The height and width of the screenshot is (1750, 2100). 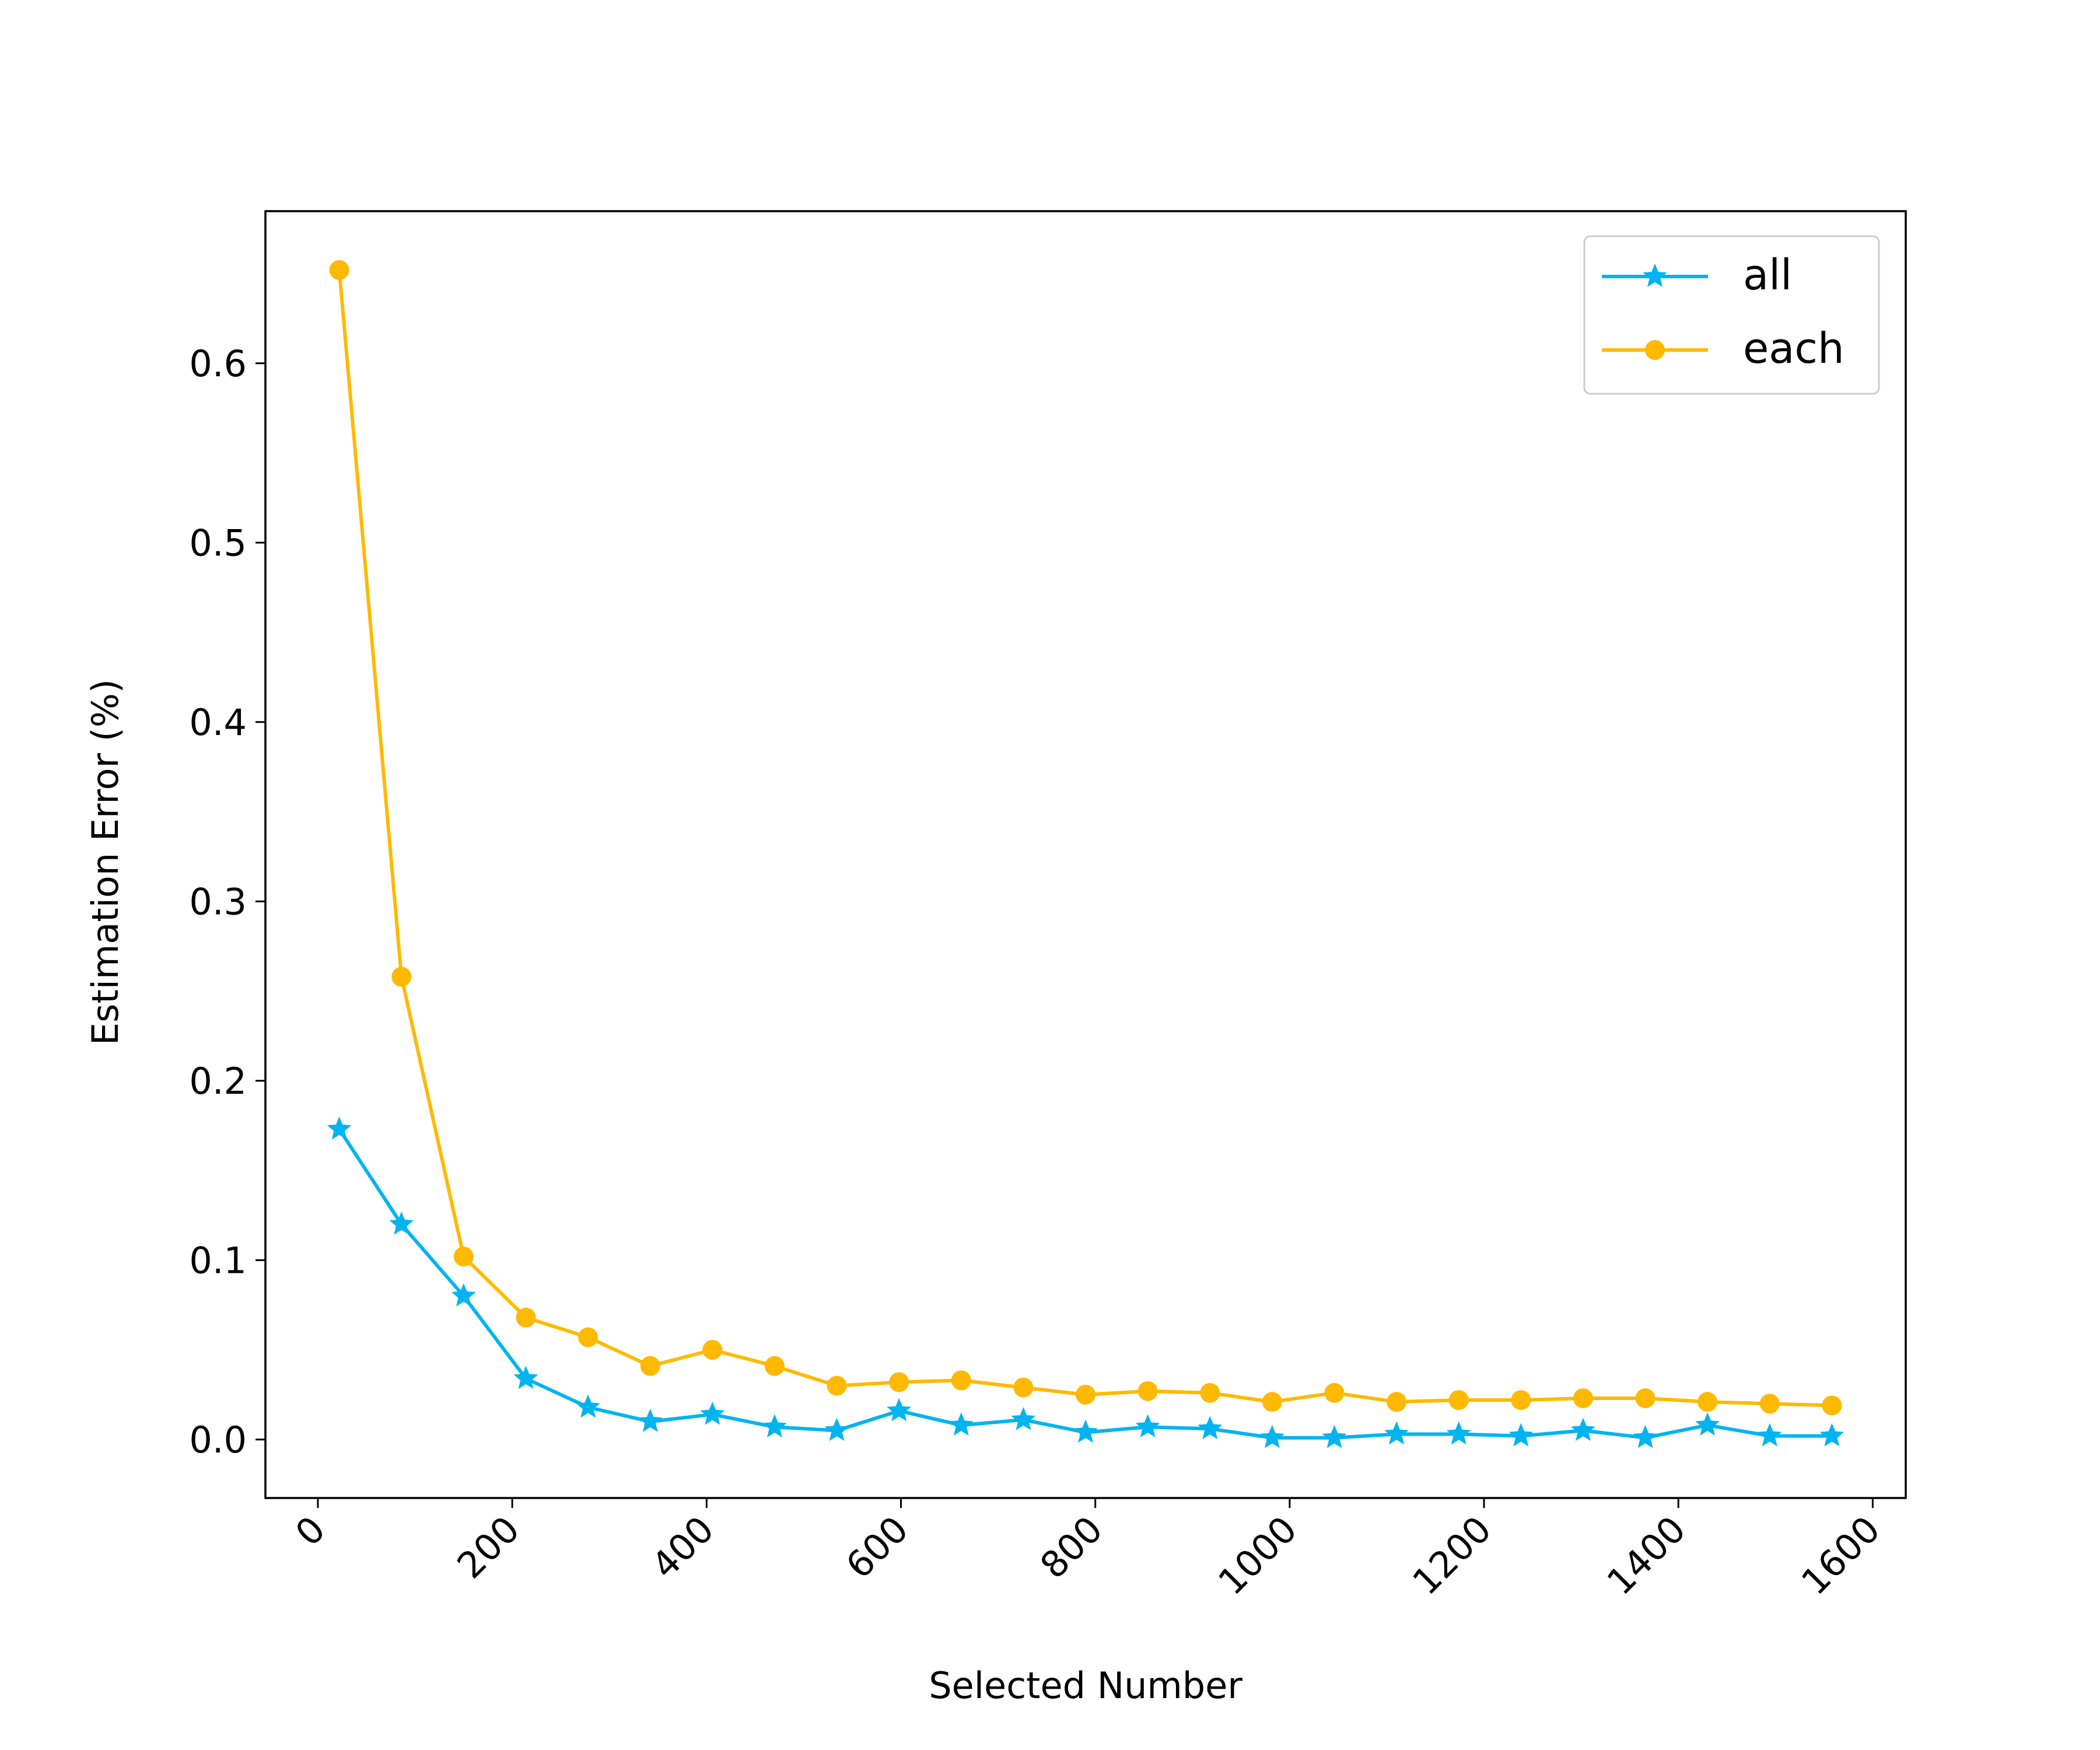 I want to click on y-tick-label: 0.0, so click(x=218, y=1440).